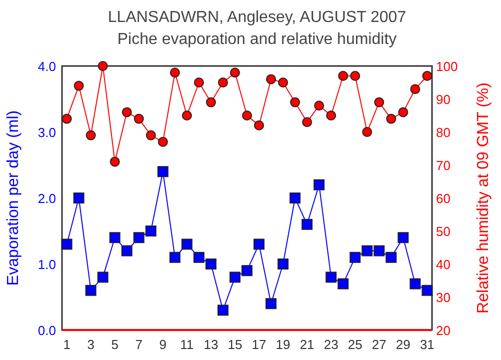 The width and height of the screenshot is (501, 360). What do you see at coordinates (90, 344) in the screenshot?
I see `x-tick-label: 3` at bounding box center [90, 344].